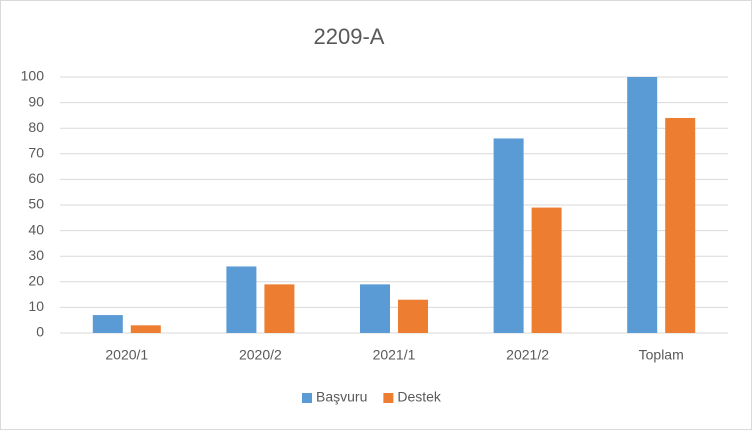 This screenshot has width=752, height=430. Describe the element at coordinates (661, 355) in the screenshot. I see `x-tick-label: Toplam` at that location.